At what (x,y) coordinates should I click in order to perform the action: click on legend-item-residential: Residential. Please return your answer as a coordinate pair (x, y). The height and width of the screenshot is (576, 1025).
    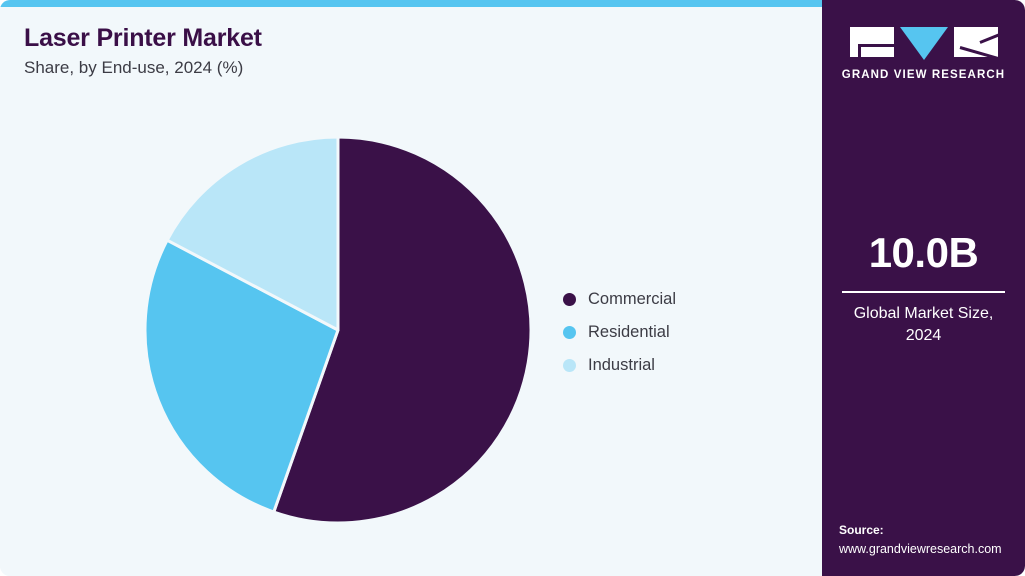
    Looking at the image, I should click on (619, 332).